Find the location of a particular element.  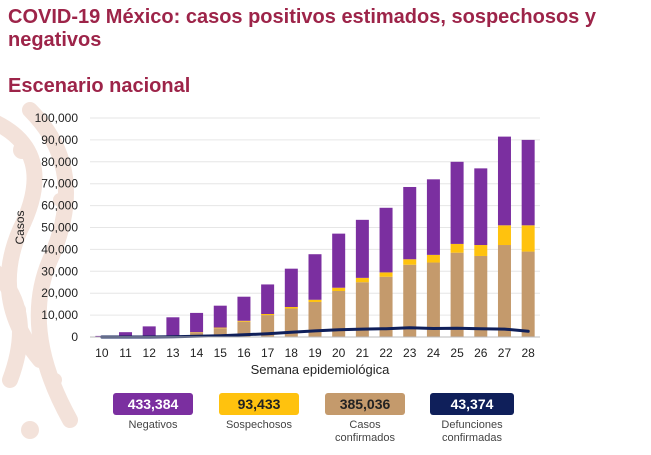

y-tick-label: 0 is located at coordinates (74, 337).